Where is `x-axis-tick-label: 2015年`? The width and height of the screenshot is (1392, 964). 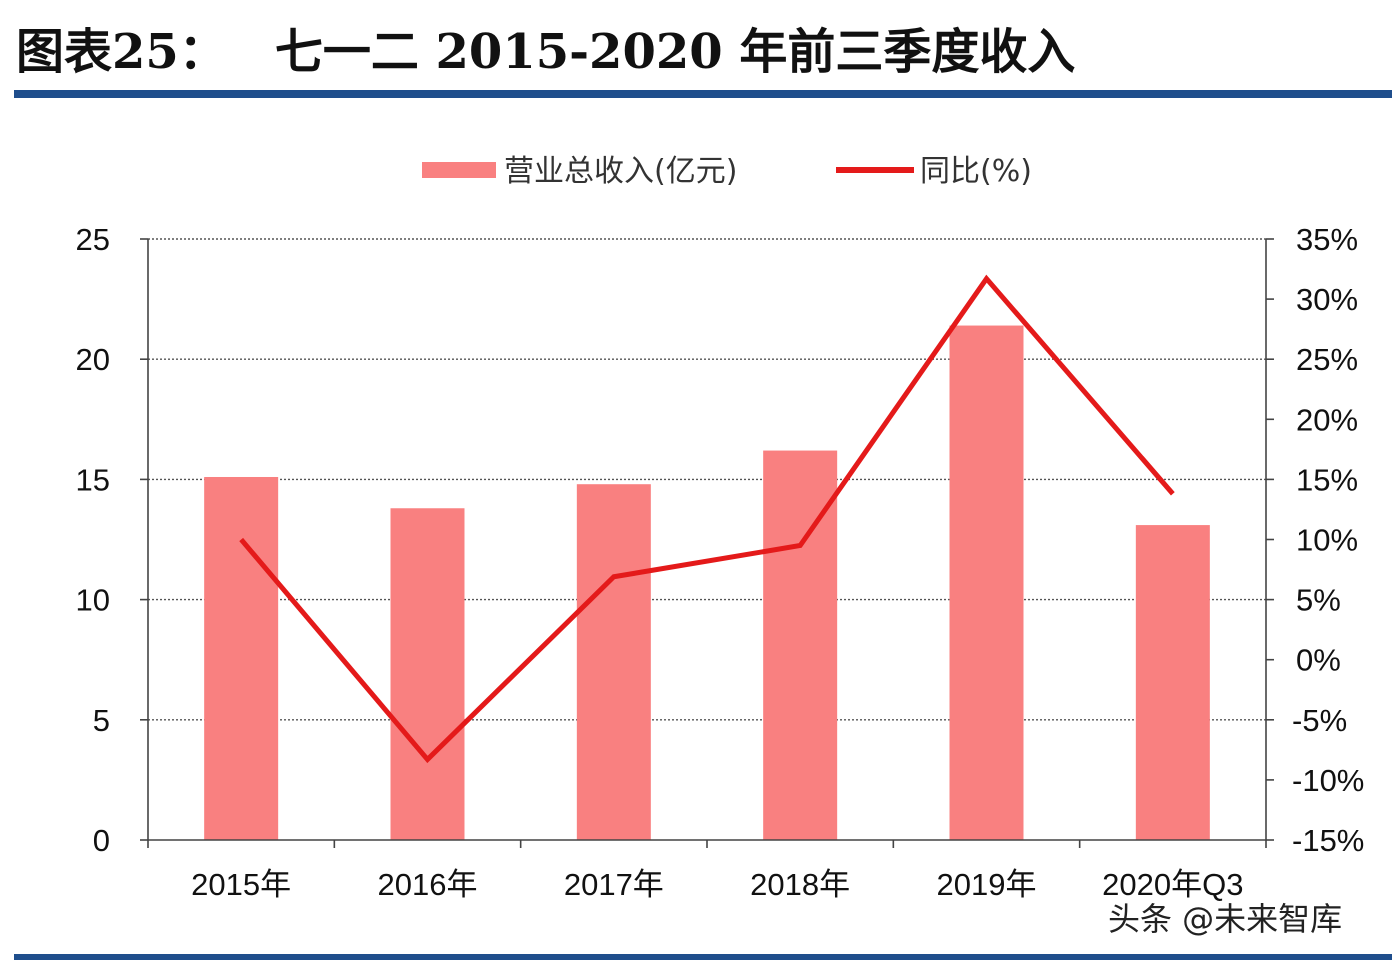 x-axis-tick-label: 2015年 is located at coordinates (241, 884).